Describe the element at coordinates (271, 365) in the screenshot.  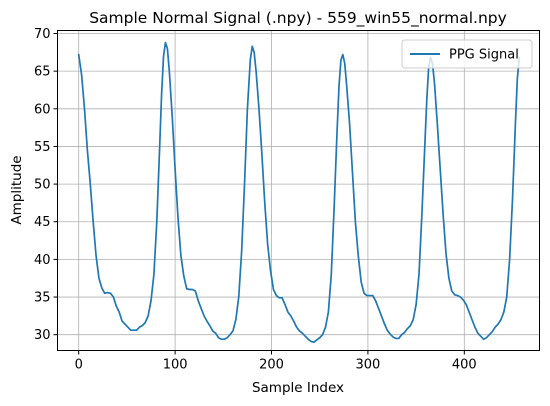
I see `x-tick-label: 200` at that location.